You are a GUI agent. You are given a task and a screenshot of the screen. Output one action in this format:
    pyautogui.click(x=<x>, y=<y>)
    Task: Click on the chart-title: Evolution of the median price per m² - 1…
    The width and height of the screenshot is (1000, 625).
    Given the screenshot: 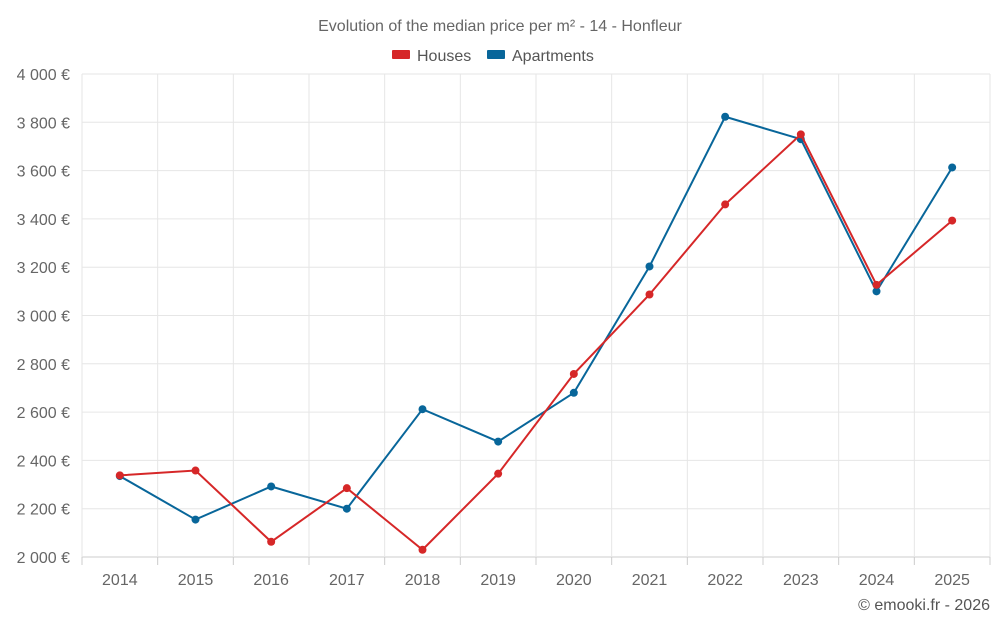 What is the action you would take?
    pyautogui.click(x=500, y=26)
    